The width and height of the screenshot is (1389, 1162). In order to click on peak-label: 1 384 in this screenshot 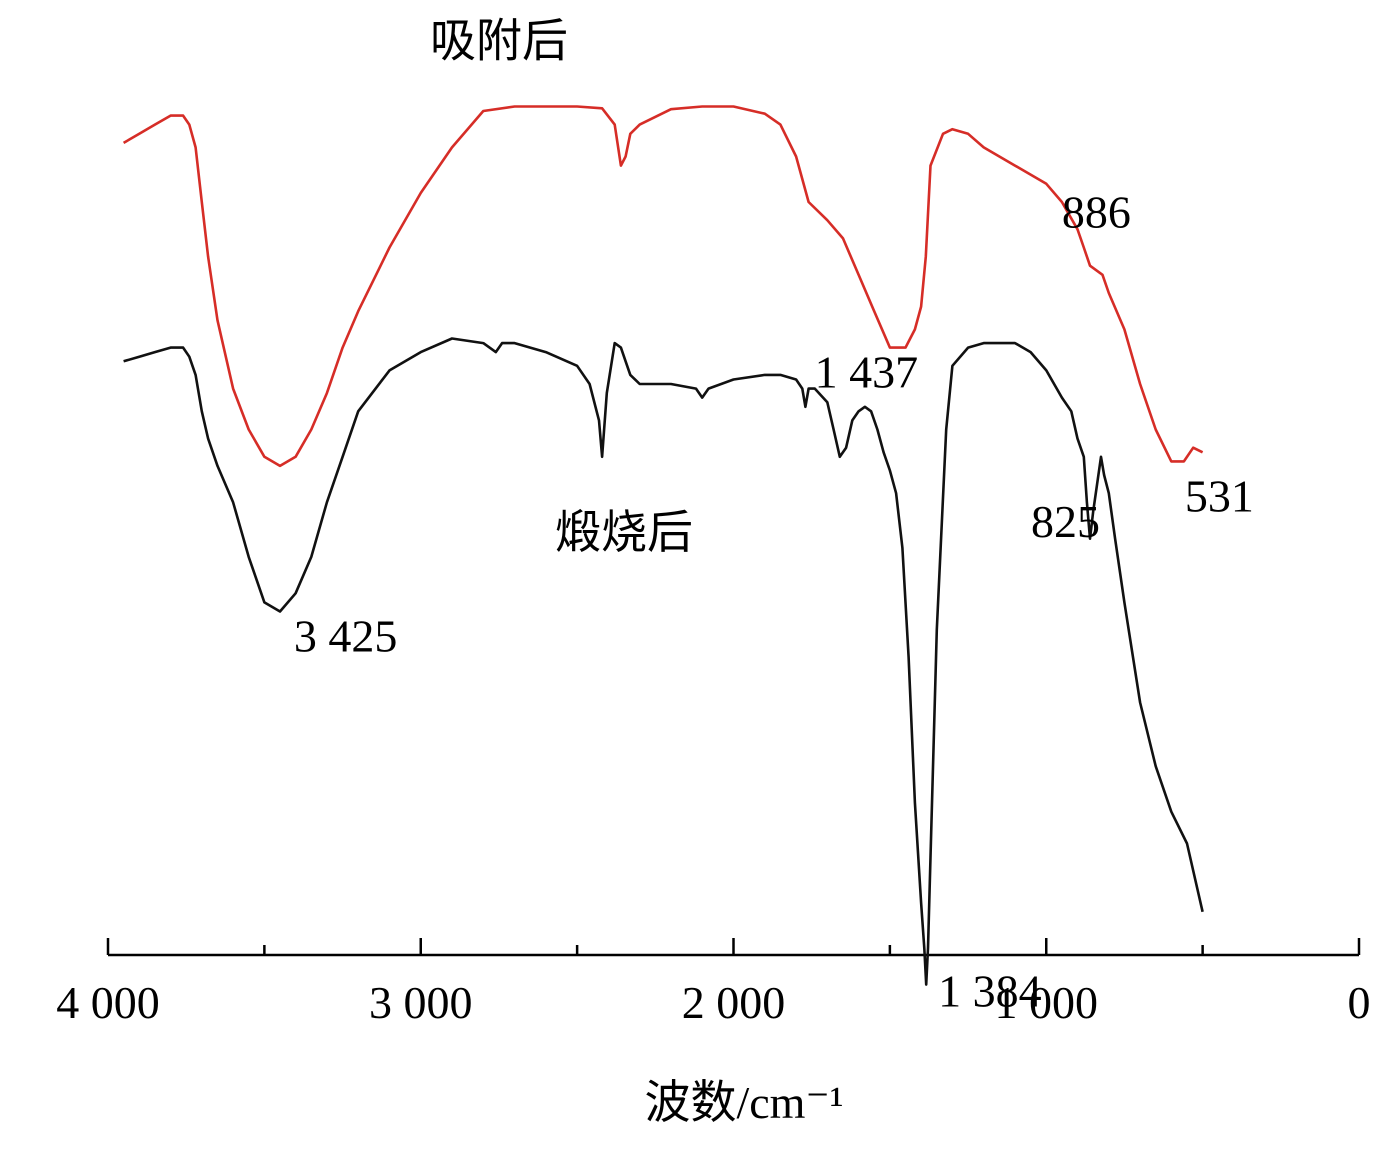, I will do `click(990, 991)`.